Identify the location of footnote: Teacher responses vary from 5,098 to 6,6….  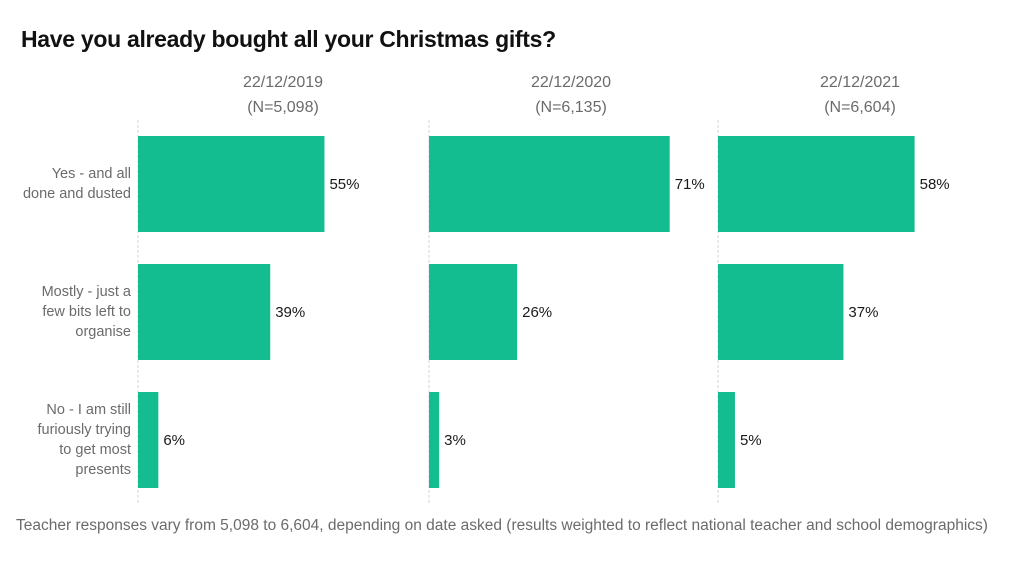
(502, 525).